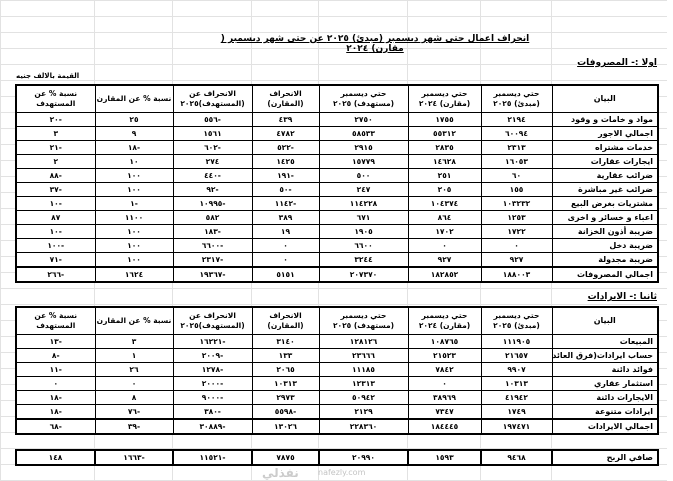 The height and width of the screenshot is (481, 673). Describe the element at coordinates (55, 175) in the screenshot. I see `cell: -٨٨` at that location.